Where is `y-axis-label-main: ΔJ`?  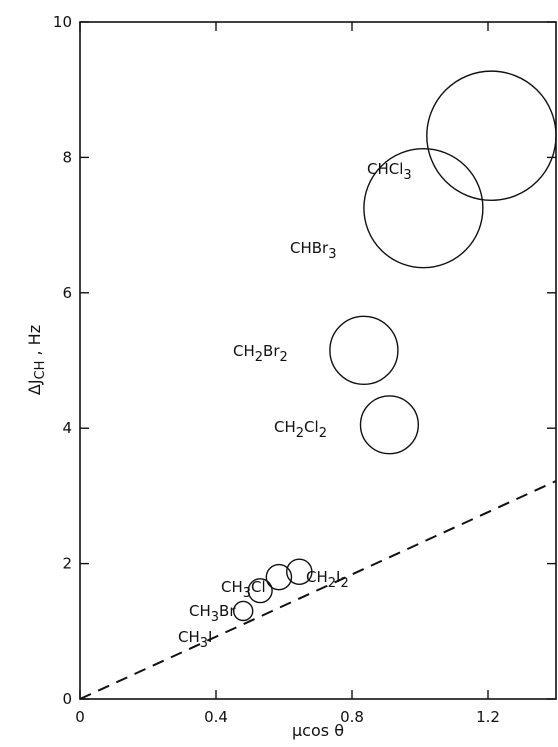 y-axis-label-main: ΔJ is located at coordinates (34, 387).